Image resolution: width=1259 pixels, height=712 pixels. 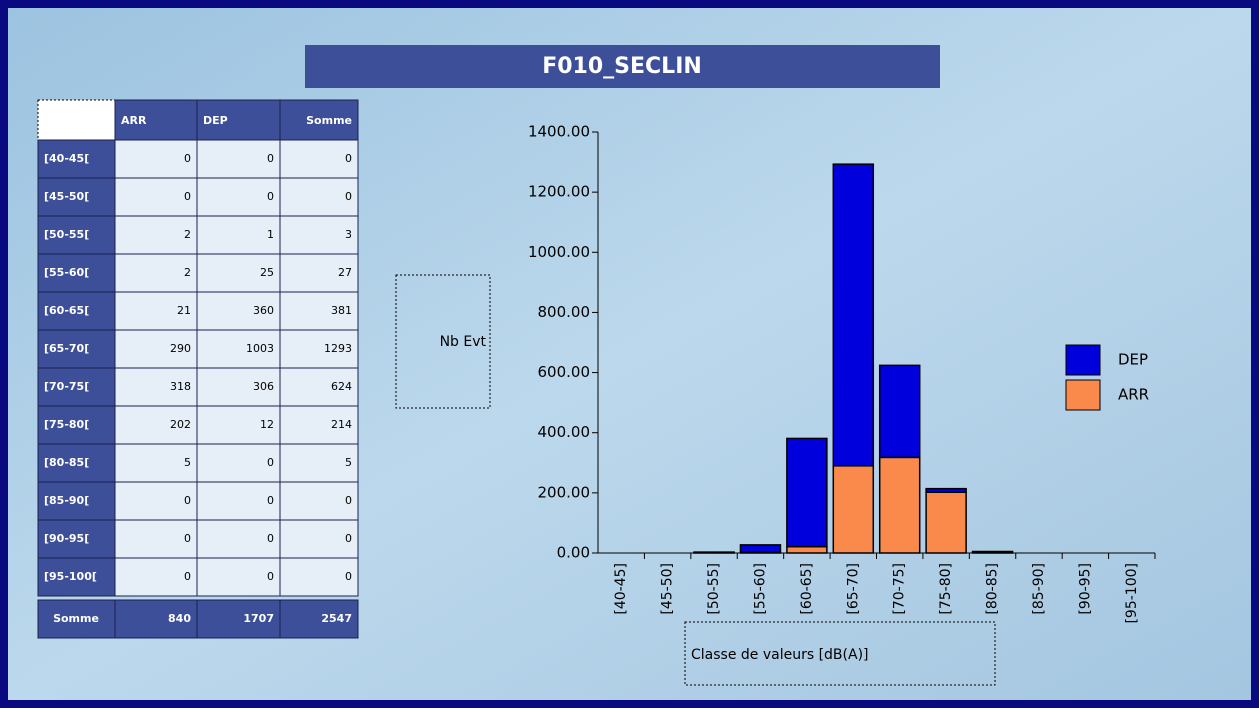 What do you see at coordinates (66, 386) in the screenshot?
I see `row-label: [70-75[` at bounding box center [66, 386].